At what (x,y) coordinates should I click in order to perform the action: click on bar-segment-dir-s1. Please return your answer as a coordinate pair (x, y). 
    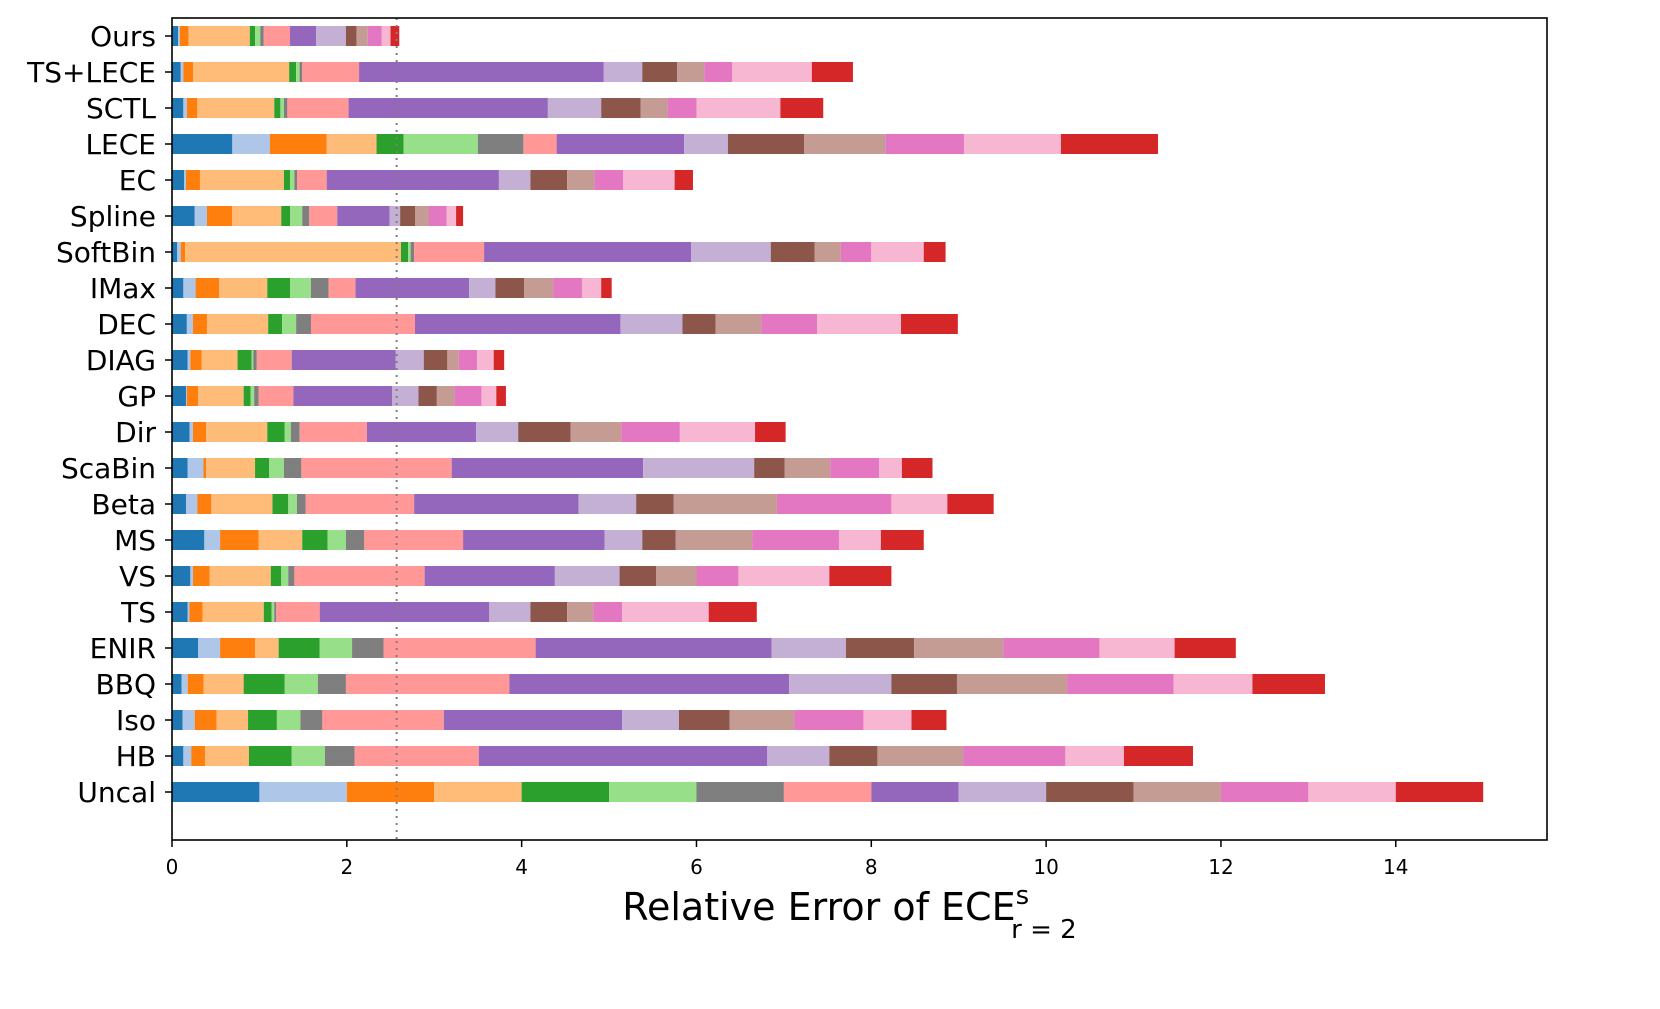
    Looking at the image, I should click on (181, 432).